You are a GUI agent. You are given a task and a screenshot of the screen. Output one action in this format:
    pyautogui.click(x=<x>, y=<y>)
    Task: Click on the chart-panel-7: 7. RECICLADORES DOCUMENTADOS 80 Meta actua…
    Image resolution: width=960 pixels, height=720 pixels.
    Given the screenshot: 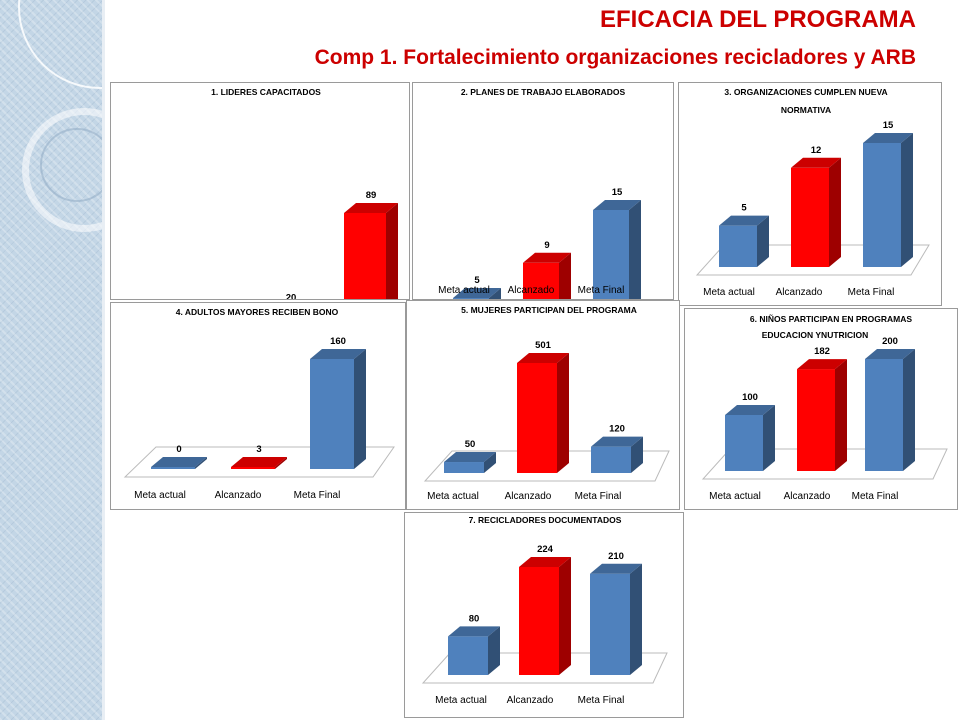 What is the action you would take?
    pyautogui.click(x=544, y=615)
    